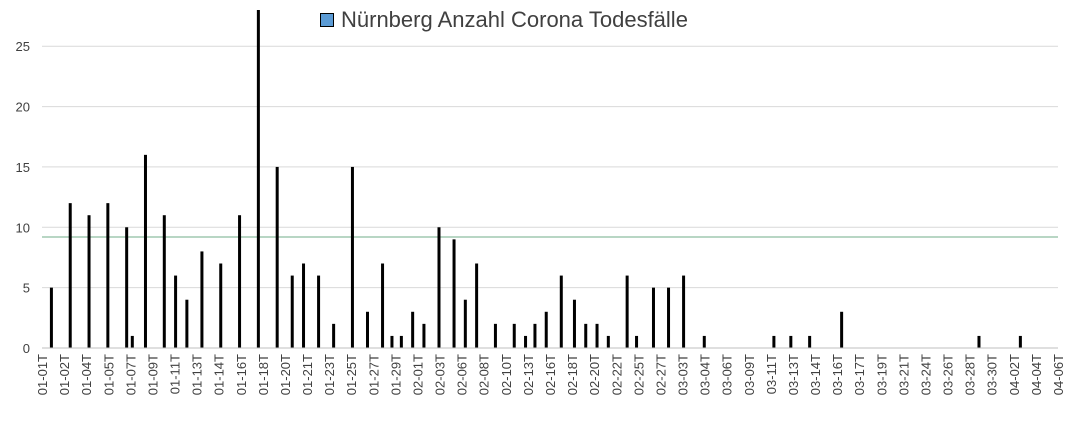  Describe the element at coordinates (970, 374) in the screenshot. I see `x-tick-label: 03-28T` at that location.